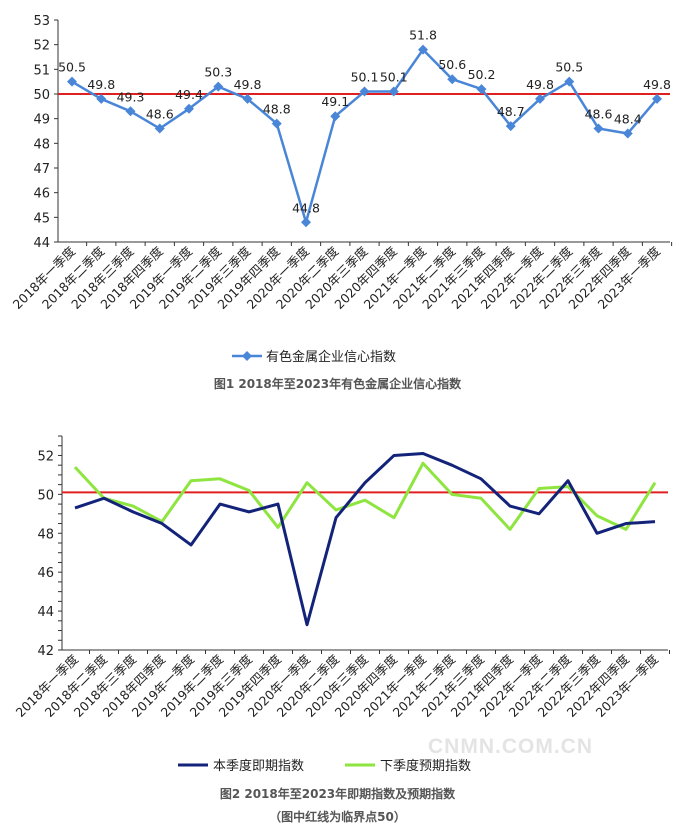 The image size is (675, 830). Describe the element at coordinates (45, 651) in the screenshot. I see `chart2-y-tick-label: 42` at that location.